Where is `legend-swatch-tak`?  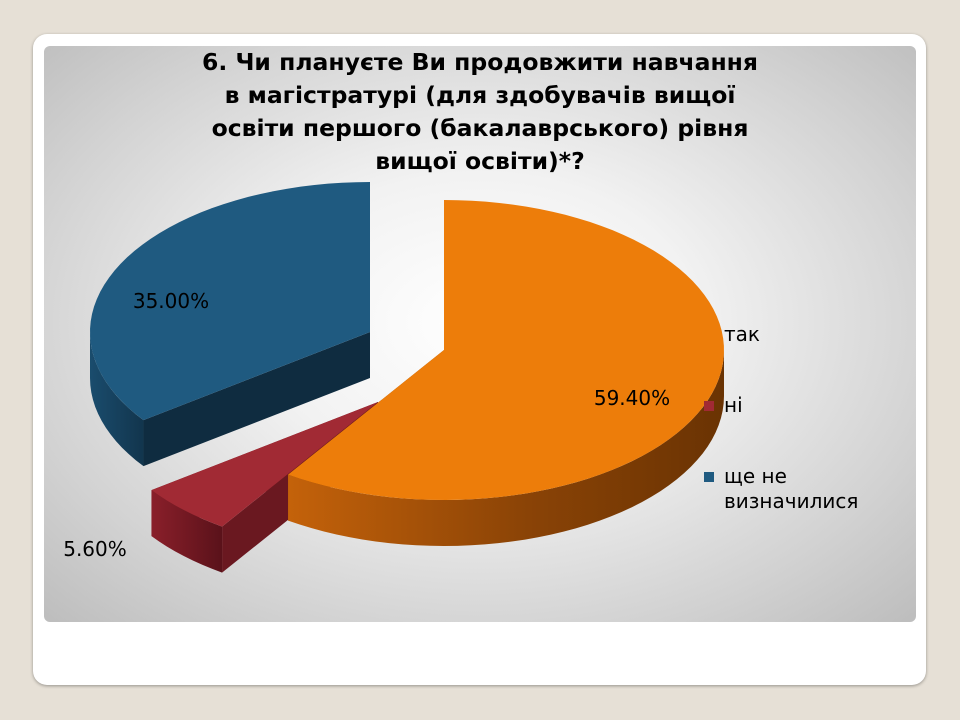 legend-swatch-tak is located at coordinates (709, 335).